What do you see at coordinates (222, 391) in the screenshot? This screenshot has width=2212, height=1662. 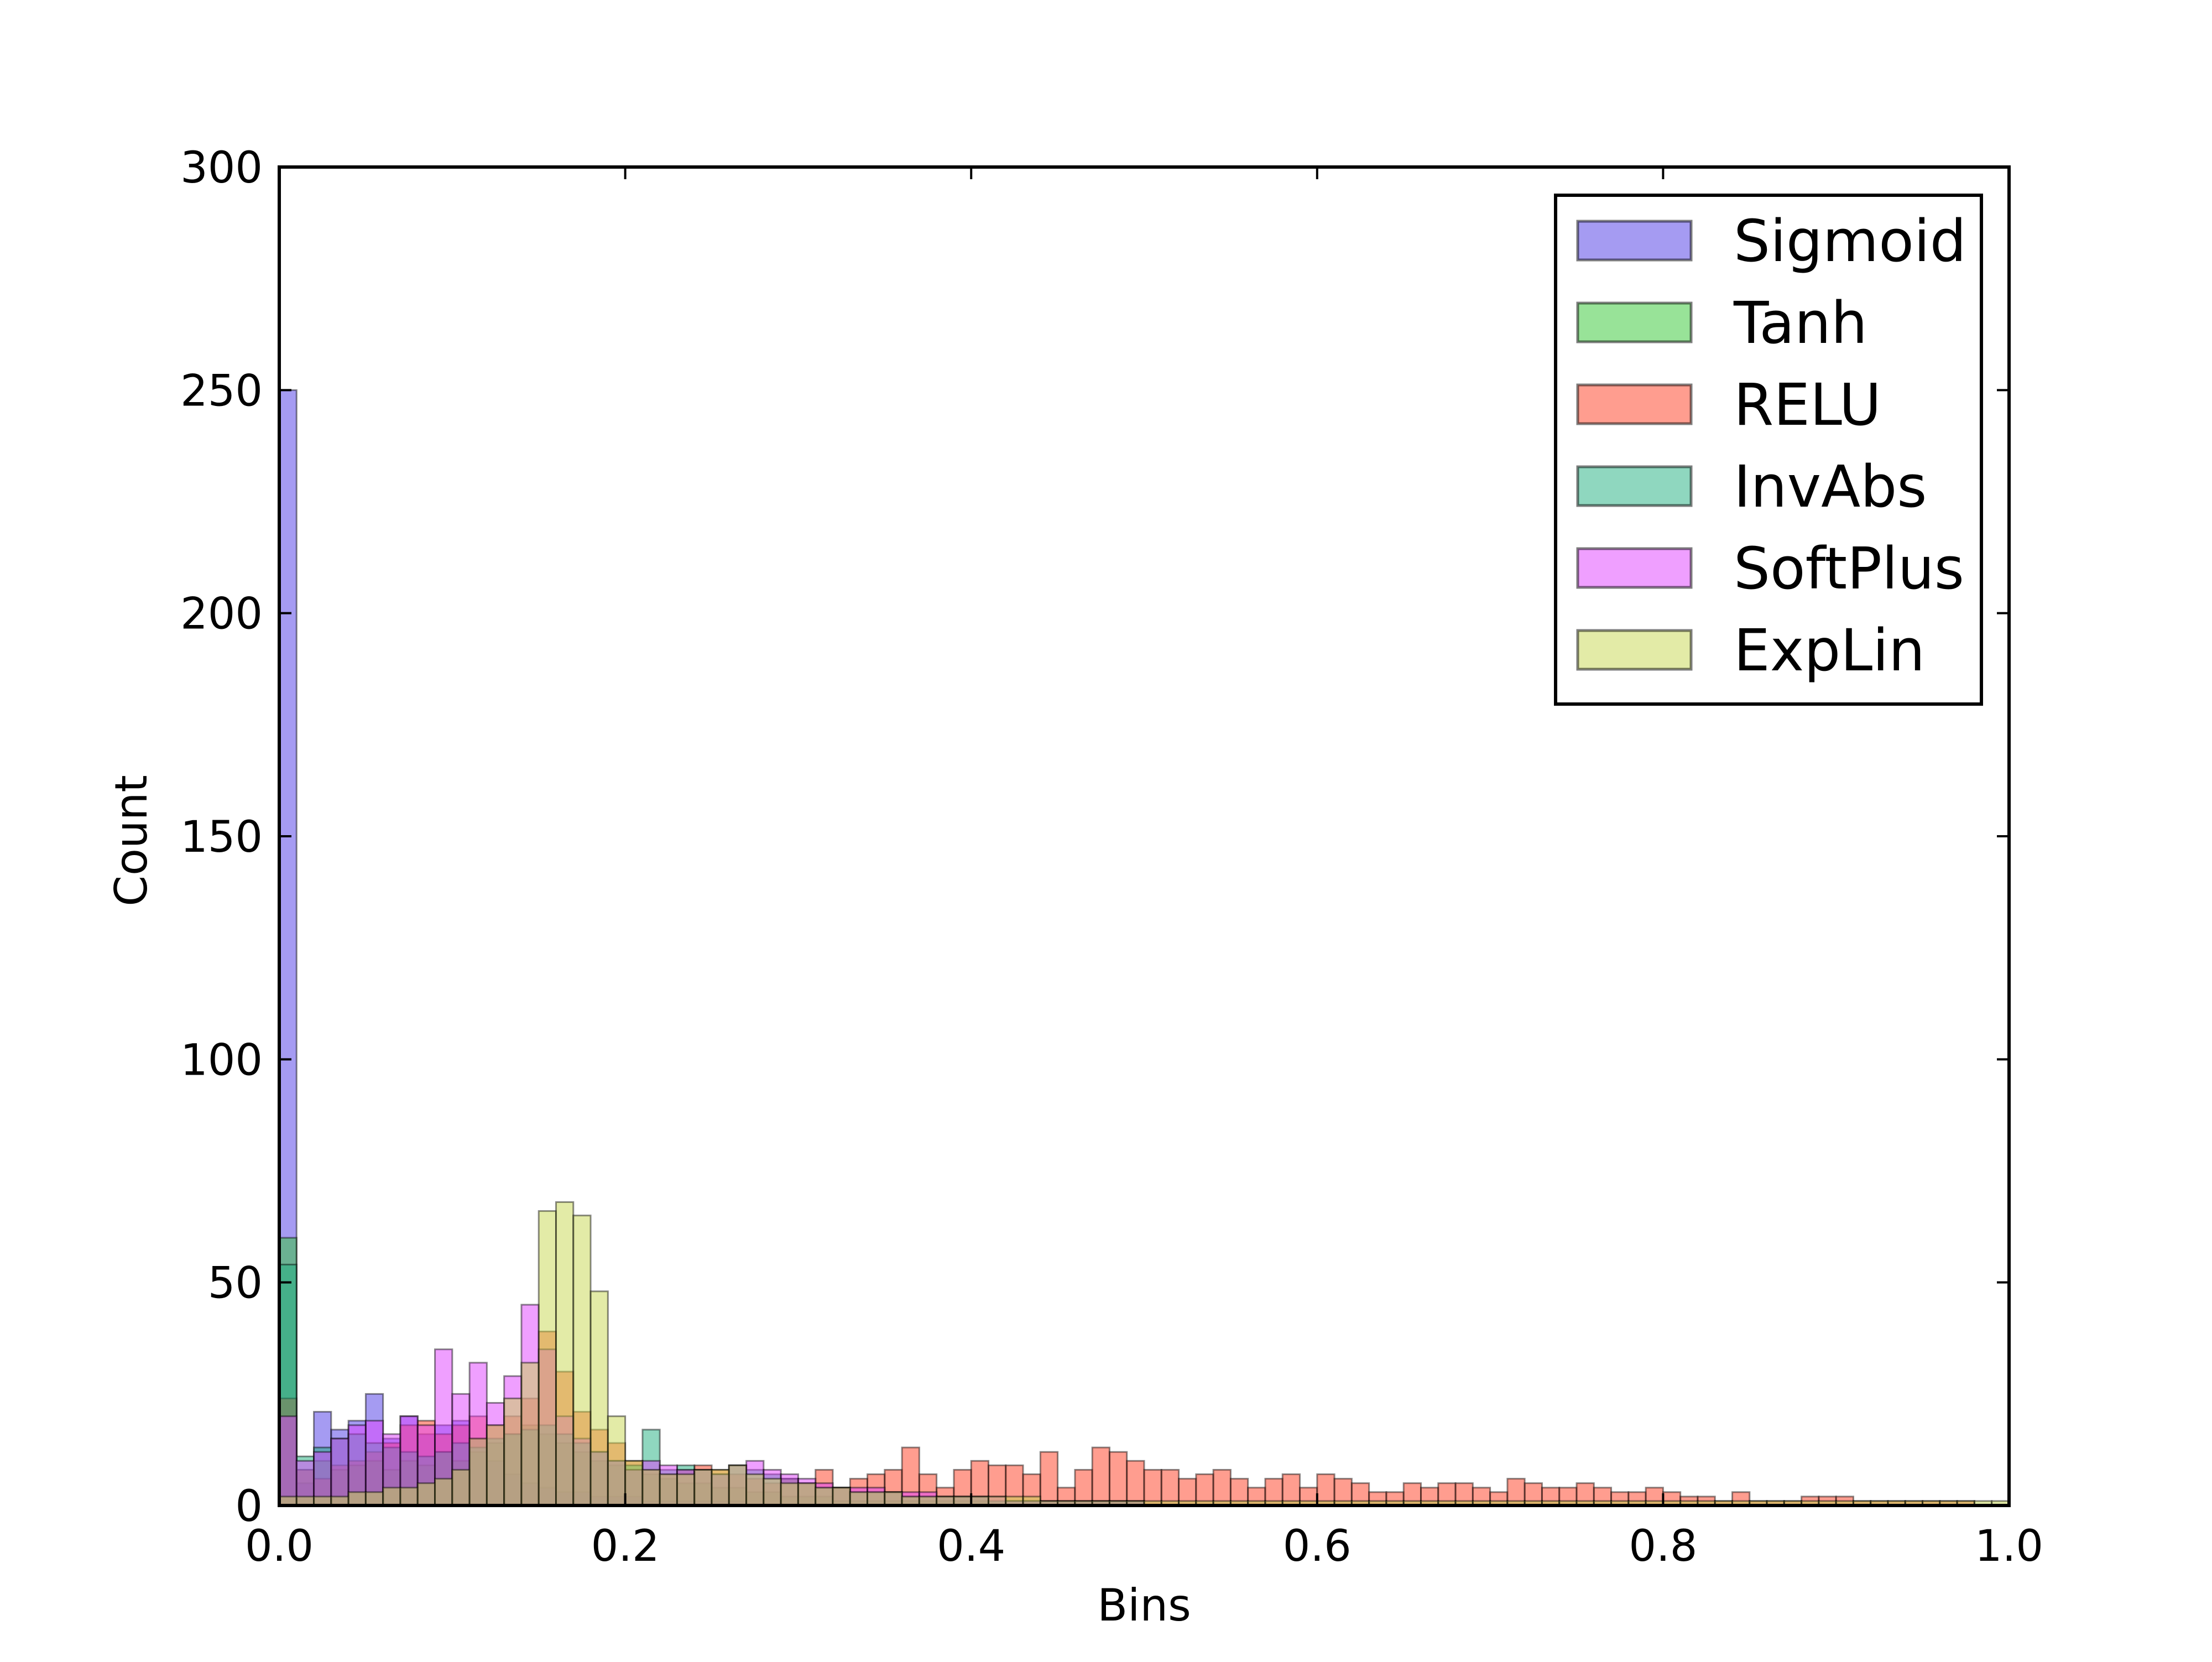 I see `y-tick-label: 250` at bounding box center [222, 391].